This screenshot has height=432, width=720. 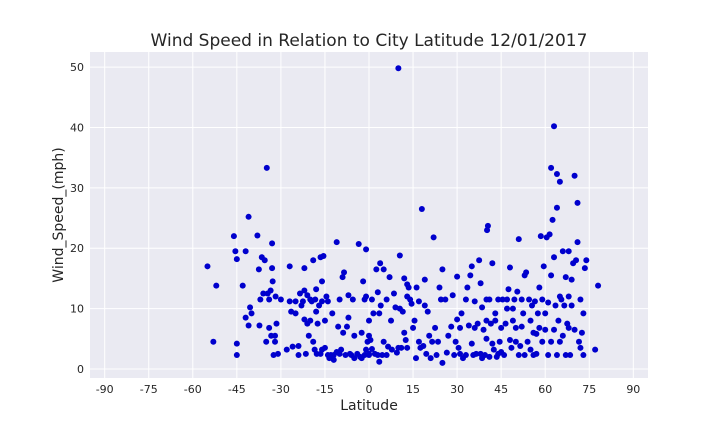 I want to click on x-tick-label: 45, so click(x=501, y=389).